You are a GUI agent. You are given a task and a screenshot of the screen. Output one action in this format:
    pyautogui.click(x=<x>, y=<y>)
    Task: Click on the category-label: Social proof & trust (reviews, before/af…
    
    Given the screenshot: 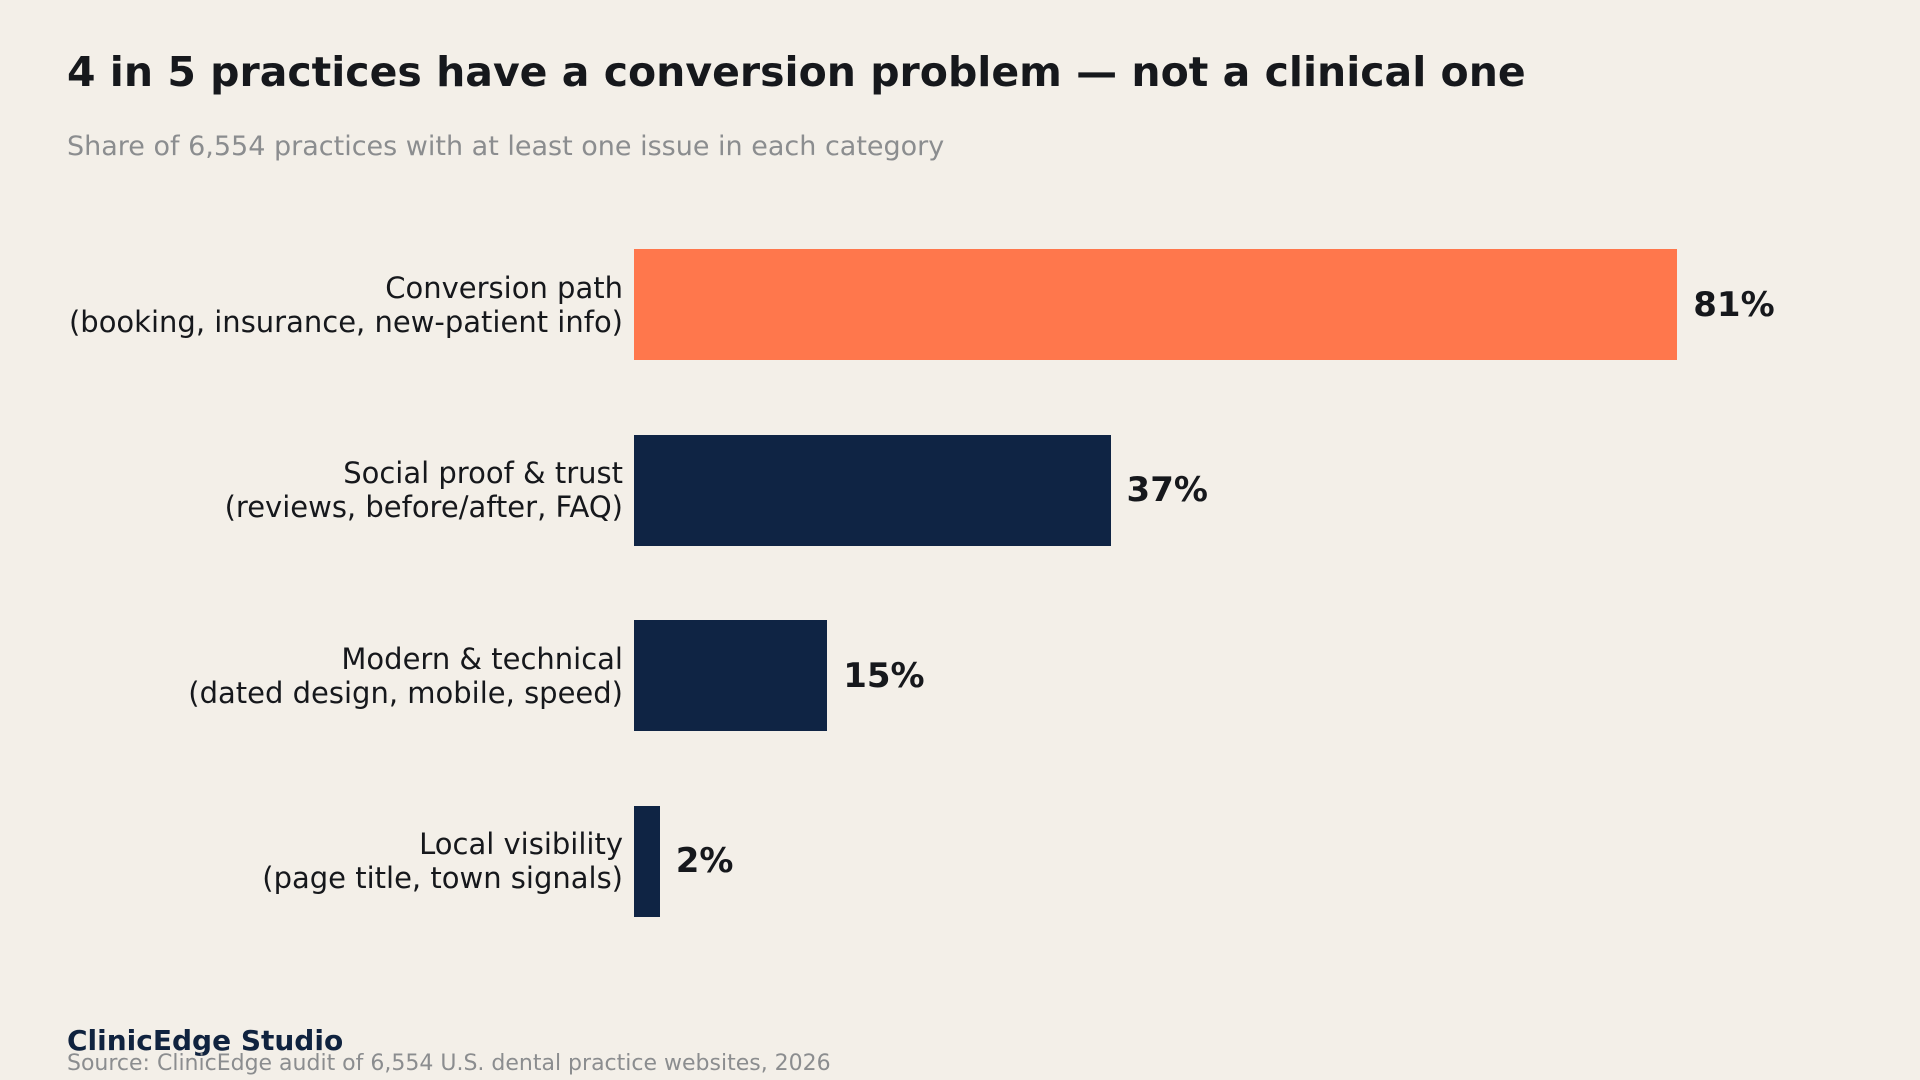 What is the action you would take?
    pyautogui.click(x=423, y=490)
    